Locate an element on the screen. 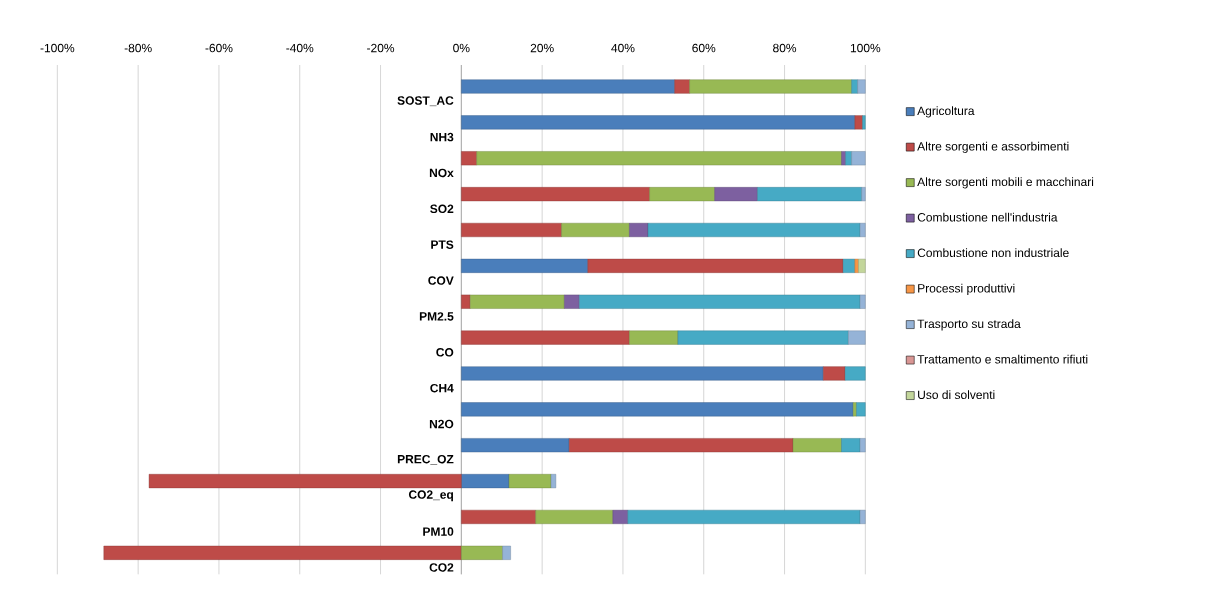  x-tick-label: 60% is located at coordinates (704, 48).